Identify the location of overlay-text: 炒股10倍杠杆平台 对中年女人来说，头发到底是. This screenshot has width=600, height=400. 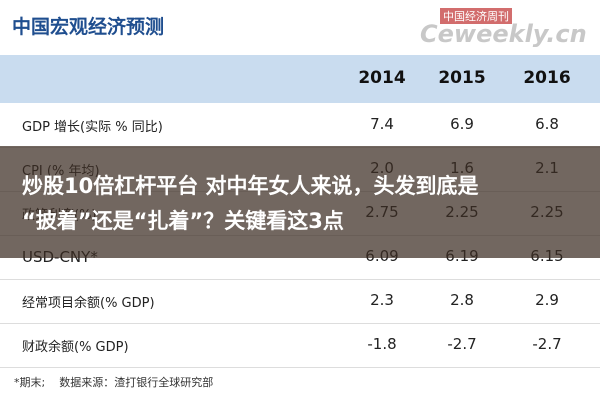
(250, 186).